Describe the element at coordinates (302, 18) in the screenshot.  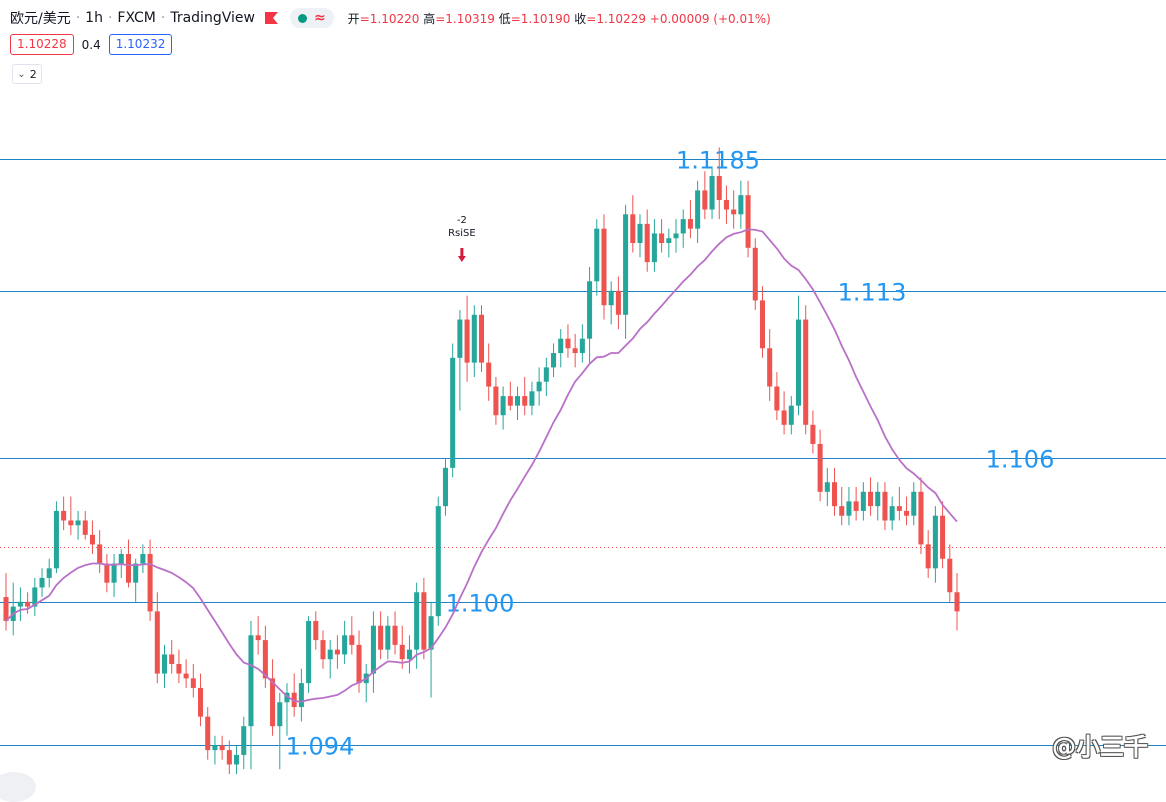
I see `market-open-dot-icon` at that location.